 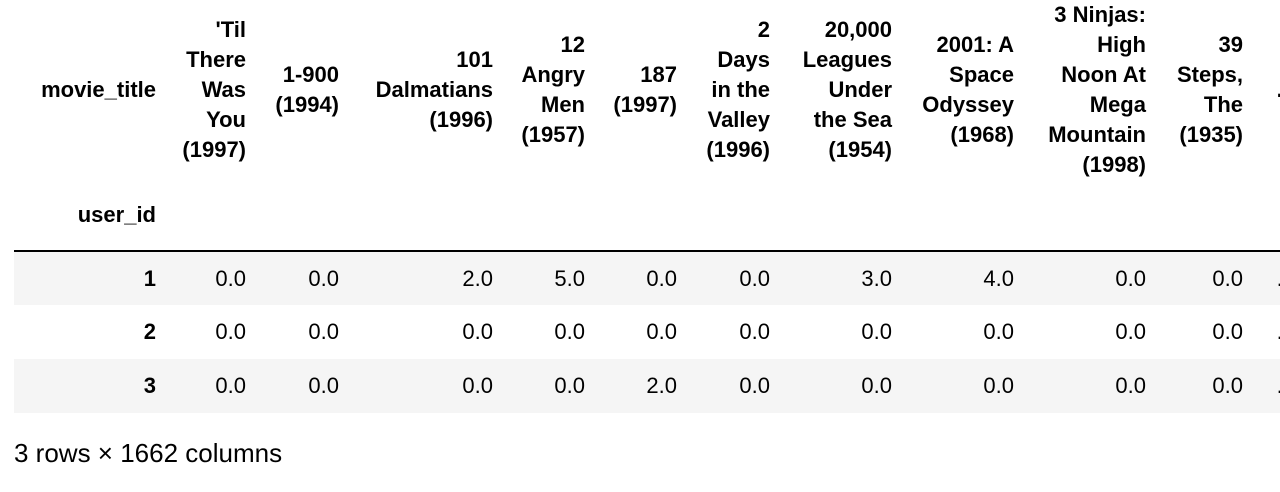 What do you see at coordinates (434, 89) in the screenshot?
I see `column-header-line: Dalmatians` at bounding box center [434, 89].